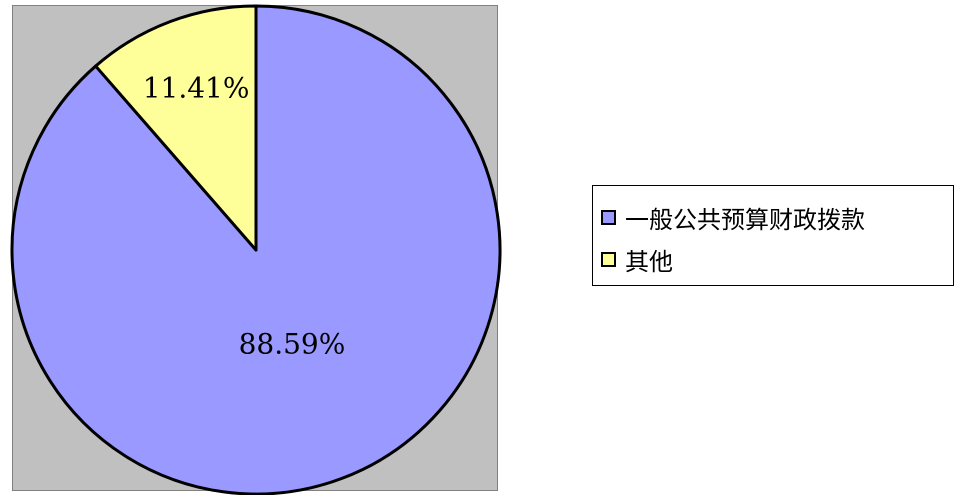 The height and width of the screenshot is (495, 956). I want to click on data-label-1: 11.41%, so click(196, 88).